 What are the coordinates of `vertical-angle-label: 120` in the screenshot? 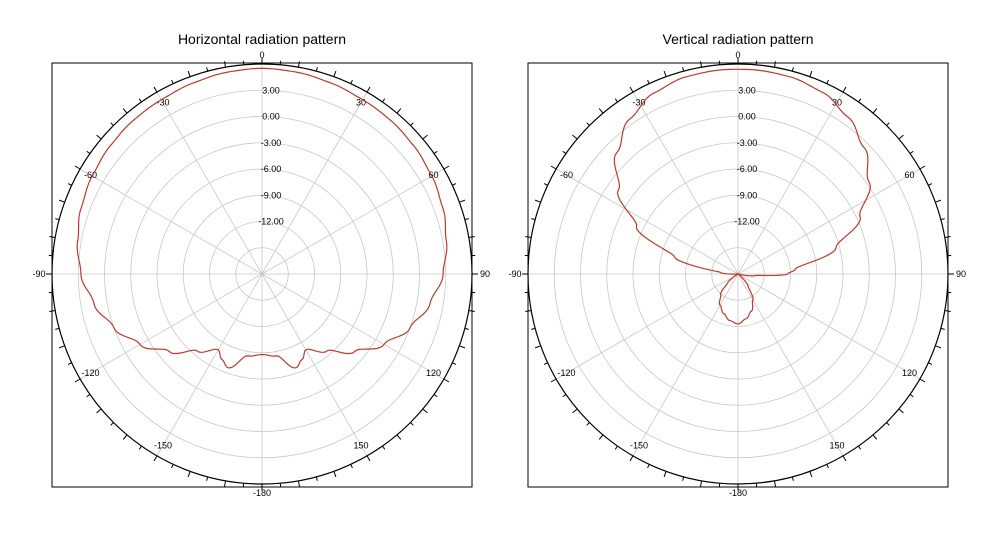 It's located at (909, 373).